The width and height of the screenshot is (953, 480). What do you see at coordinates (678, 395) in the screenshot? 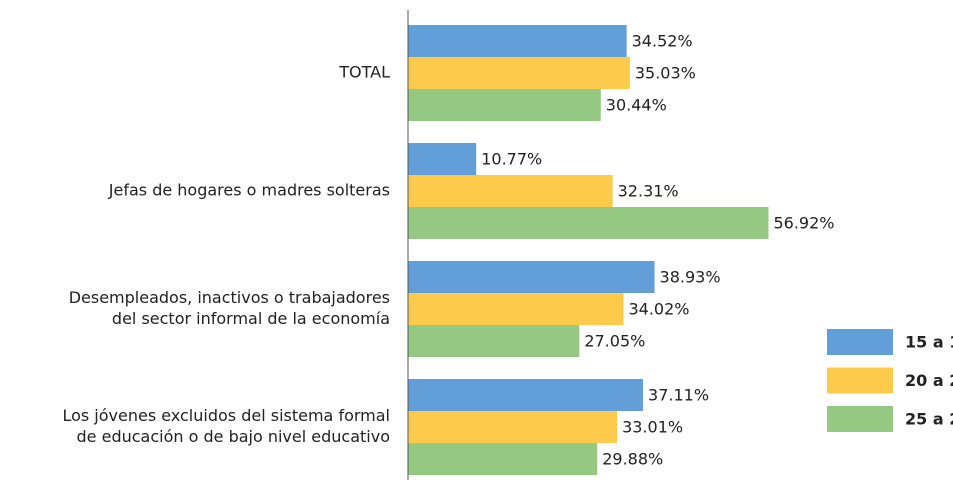
I see `value-label: 37.11%` at bounding box center [678, 395].